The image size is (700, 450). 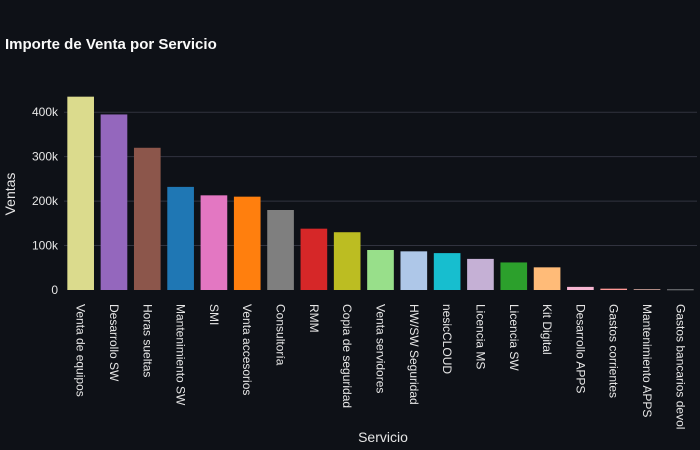 I want to click on x-tick-label: Gastos bancarios devol, so click(x=680, y=366).